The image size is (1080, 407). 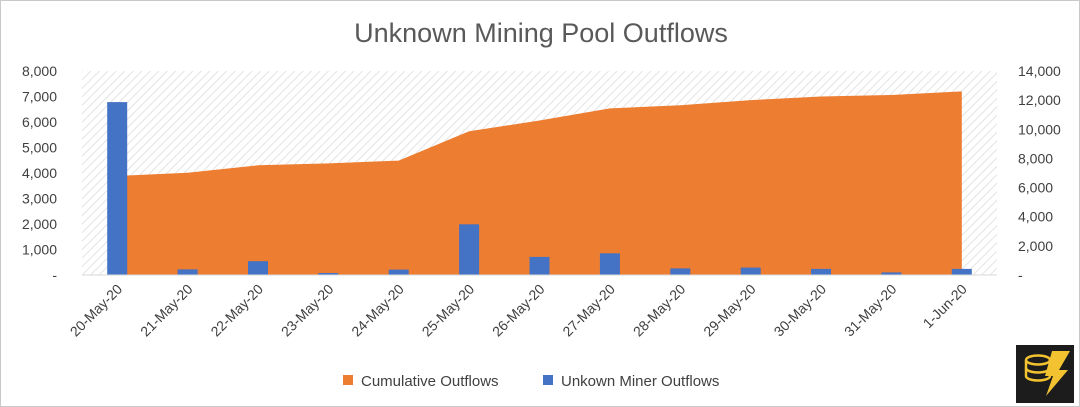 I want to click on x-tick-label: 20-May-20, so click(x=96, y=310).